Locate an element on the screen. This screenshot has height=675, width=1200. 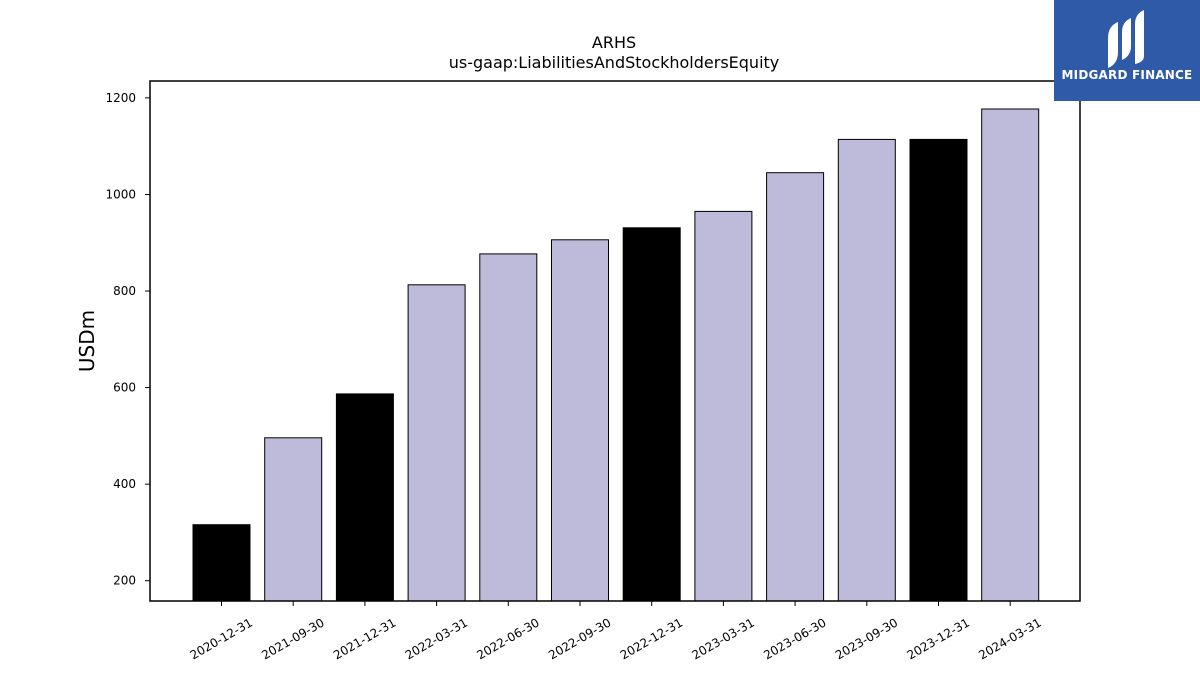
y-tick-label: 1000 is located at coordinates (120, 194).